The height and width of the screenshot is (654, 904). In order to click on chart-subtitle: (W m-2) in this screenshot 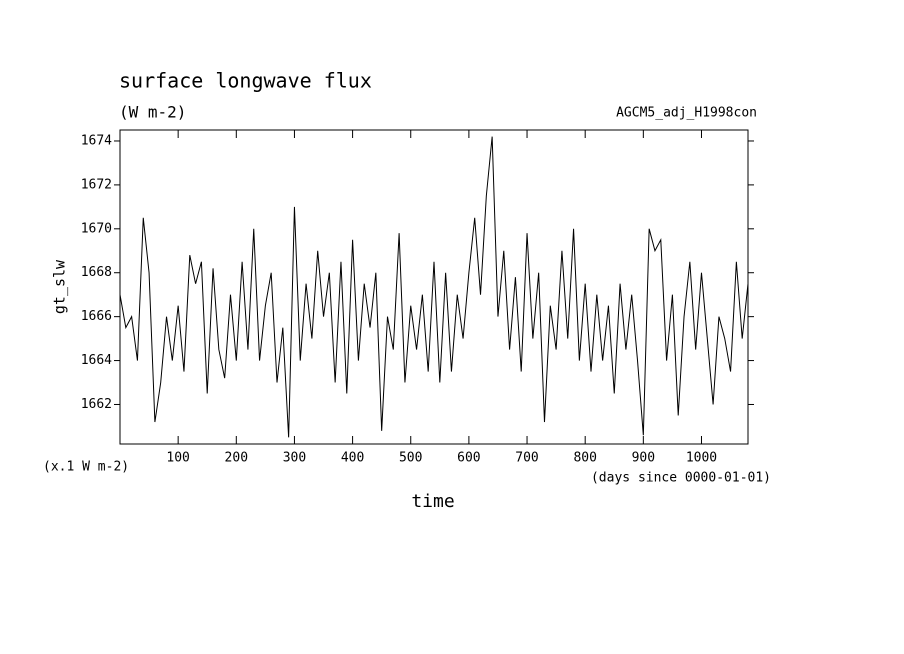, I will do `click(152, 112)`.